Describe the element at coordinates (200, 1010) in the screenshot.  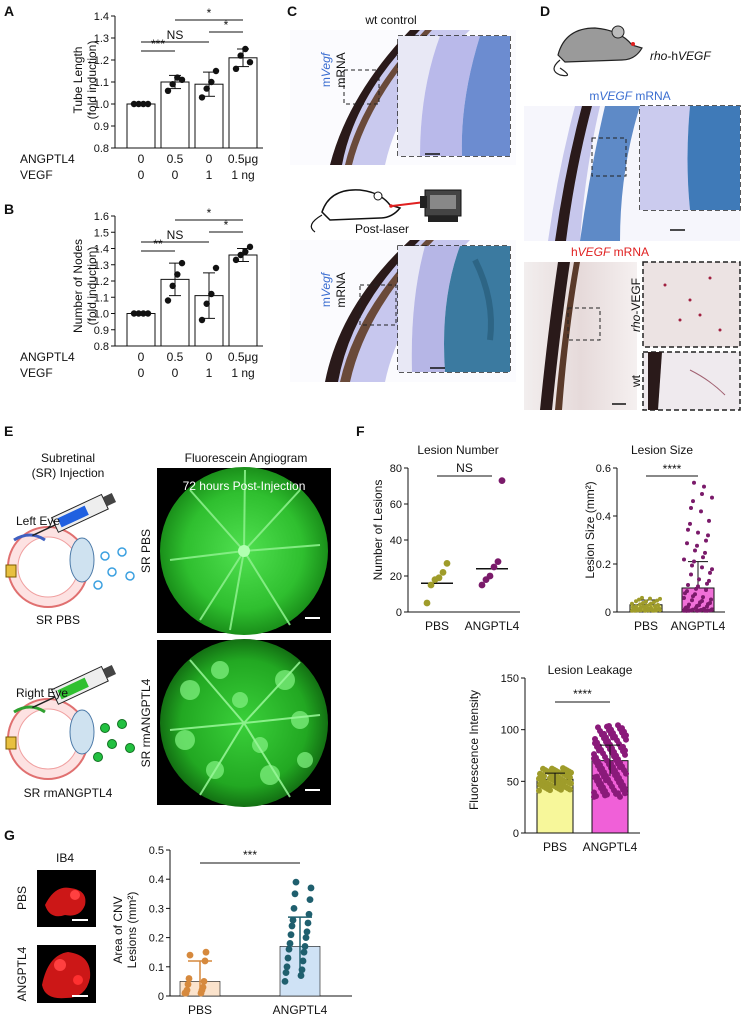
I see `g-x-label: PBS` at that location.